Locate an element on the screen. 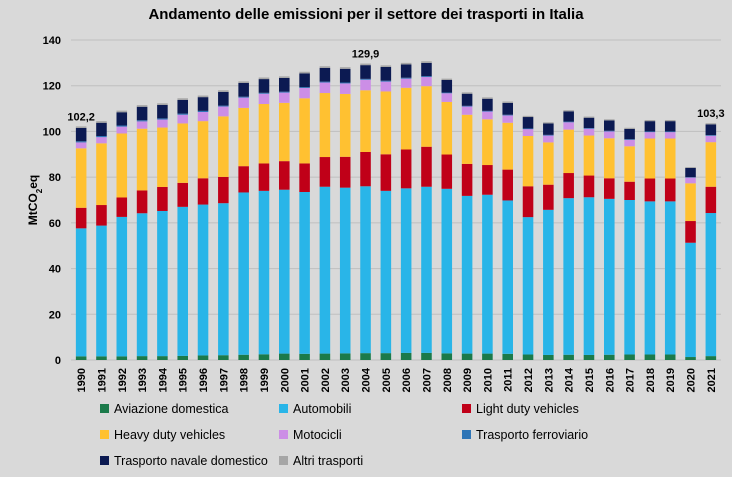 The image size is (732, 477). x-tick-label: 2019 is located at coordinates (671, 380).